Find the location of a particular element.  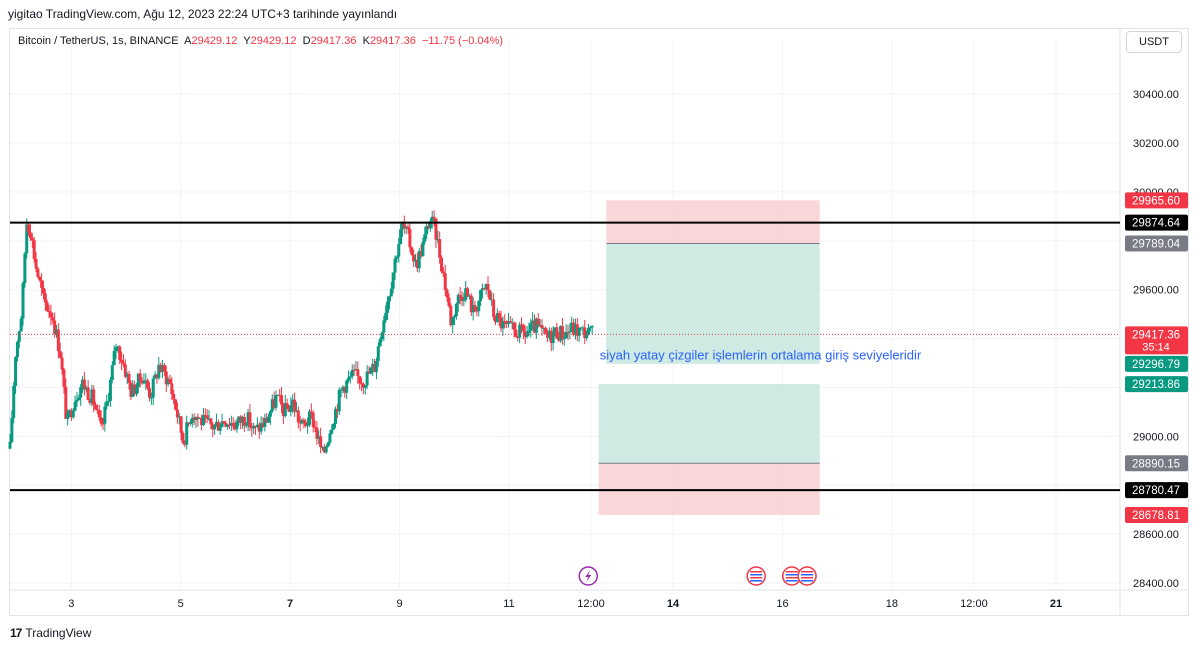

price-label: 29213.86 is located at coordinates (1156, 385).